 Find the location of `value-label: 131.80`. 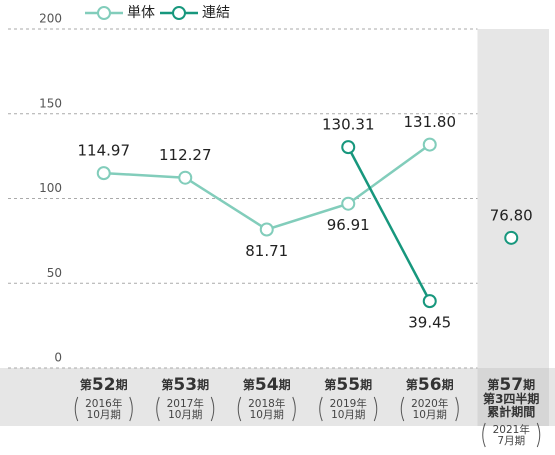

value-label: 131.80 is located at coordinates (430, 122).